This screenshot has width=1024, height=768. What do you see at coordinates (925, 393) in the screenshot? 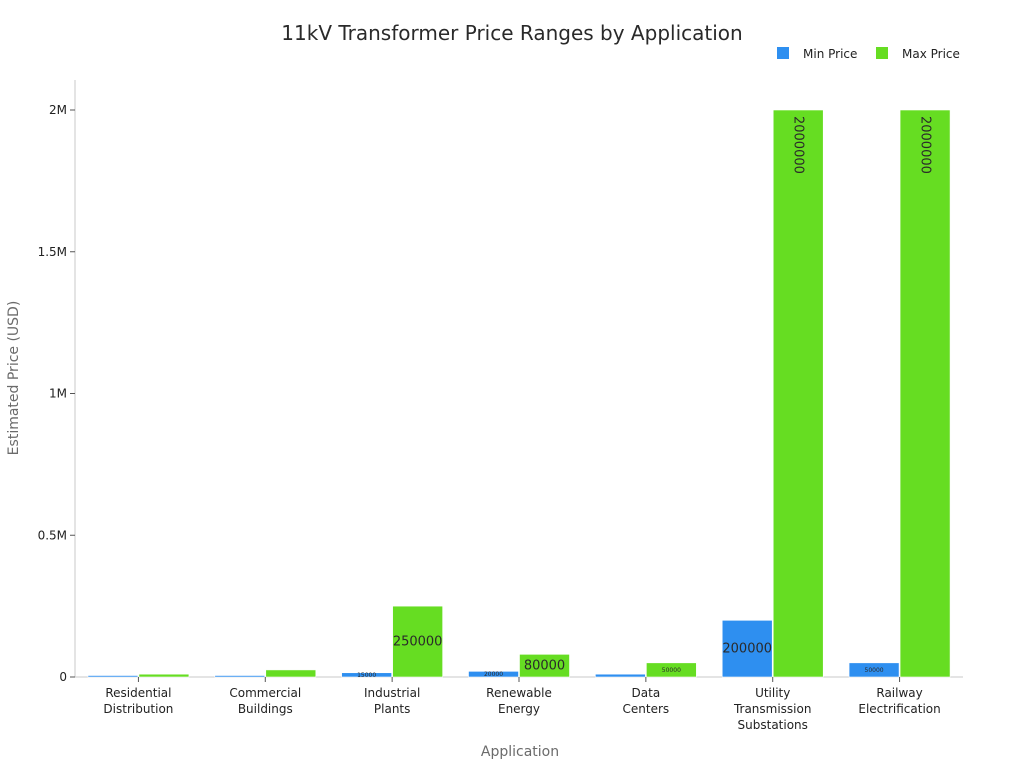
I see `bar-max-price-railway-electrification` at bounding box center [925, 393].